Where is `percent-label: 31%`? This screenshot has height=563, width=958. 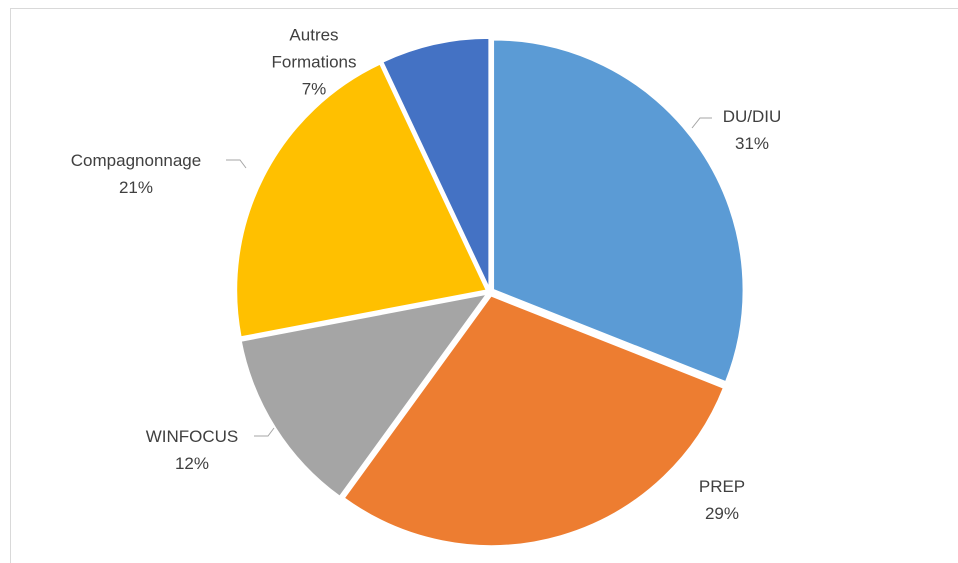 percent-label: 31% is located at coordinates (752, 143).